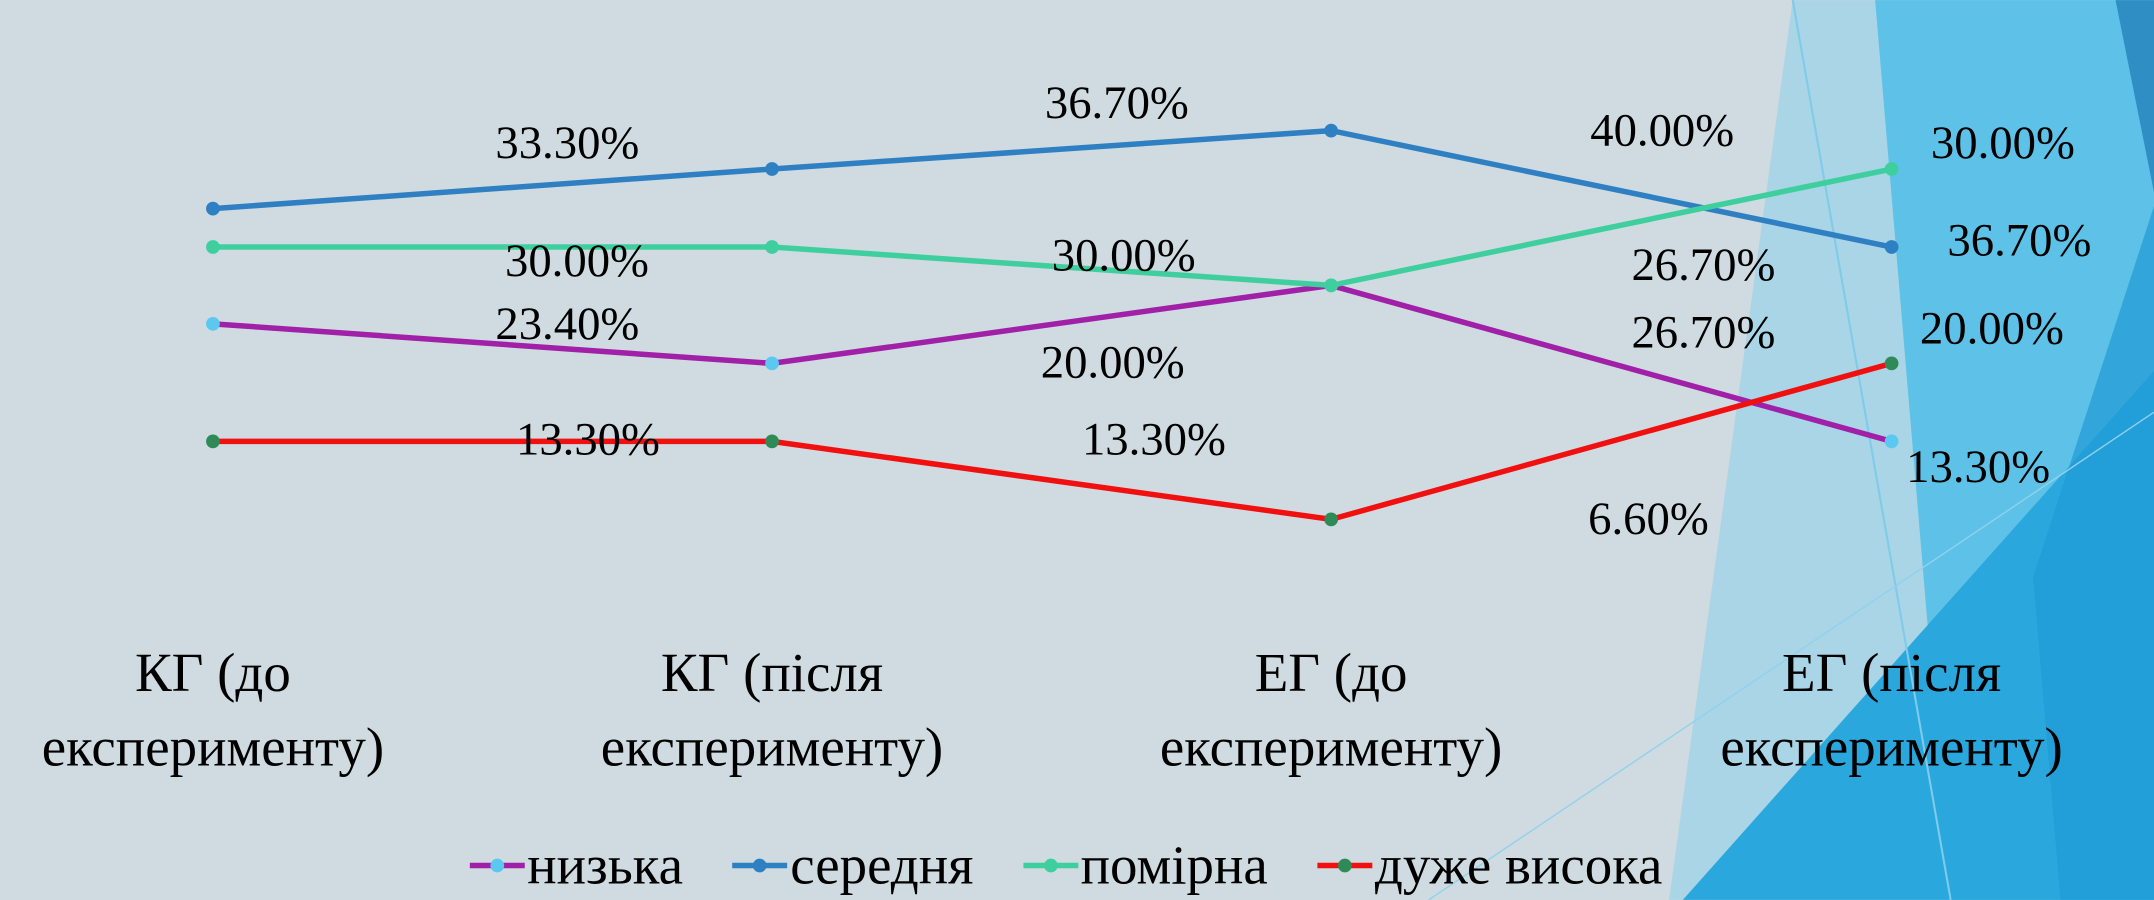  I want to click on legend-label: середня, so click(882, 864).